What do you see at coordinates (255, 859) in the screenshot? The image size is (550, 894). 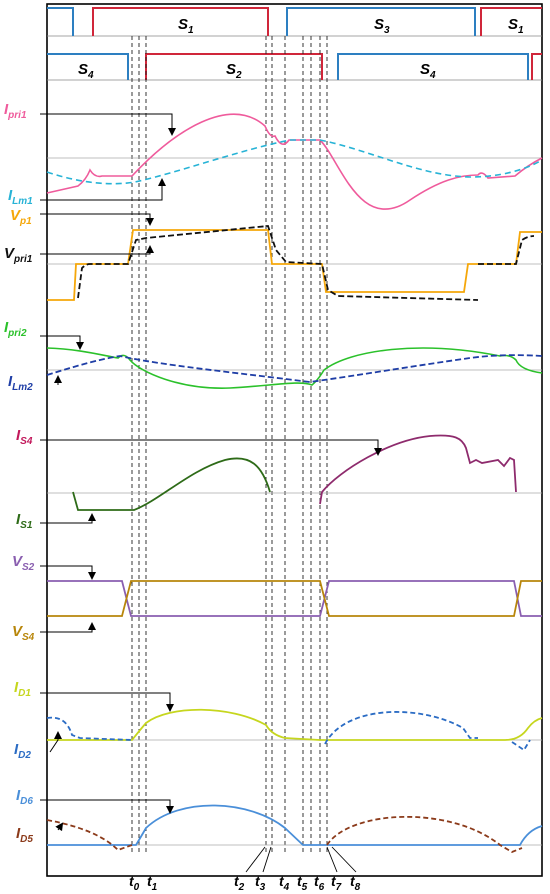 I see `t2-arrow` at bounding box center [255, 859].